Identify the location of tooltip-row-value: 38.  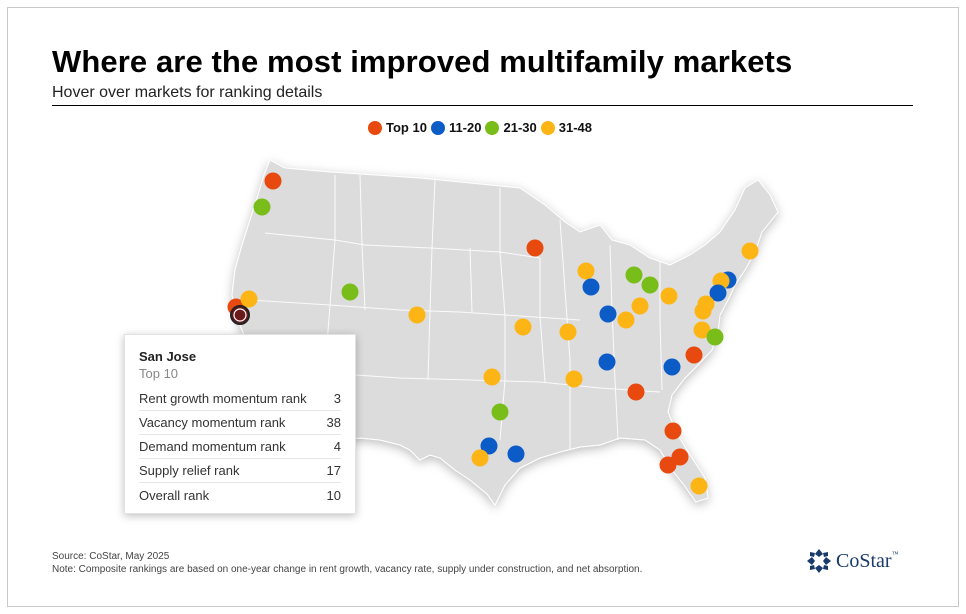
(333, 422).